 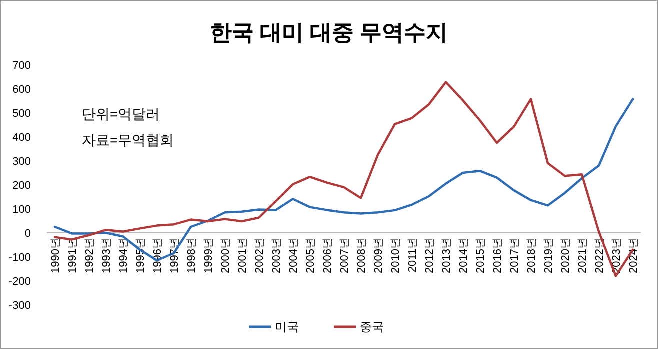 What do you see at coordinates (396, 256) in the screenshot?
I see `x-tick-label: 2010년` at bounding box center [396, 256].